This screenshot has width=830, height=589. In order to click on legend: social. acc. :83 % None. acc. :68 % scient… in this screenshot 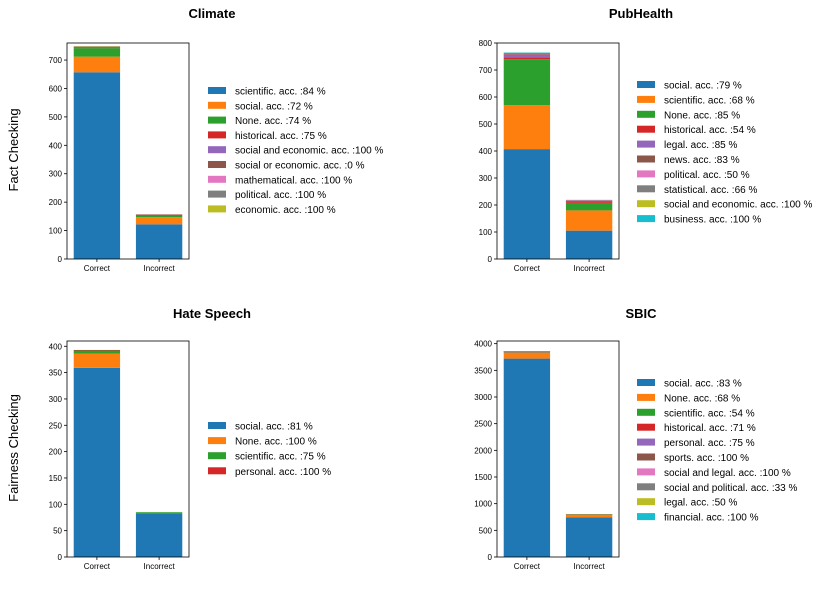, I will do `click(717, 451)`.